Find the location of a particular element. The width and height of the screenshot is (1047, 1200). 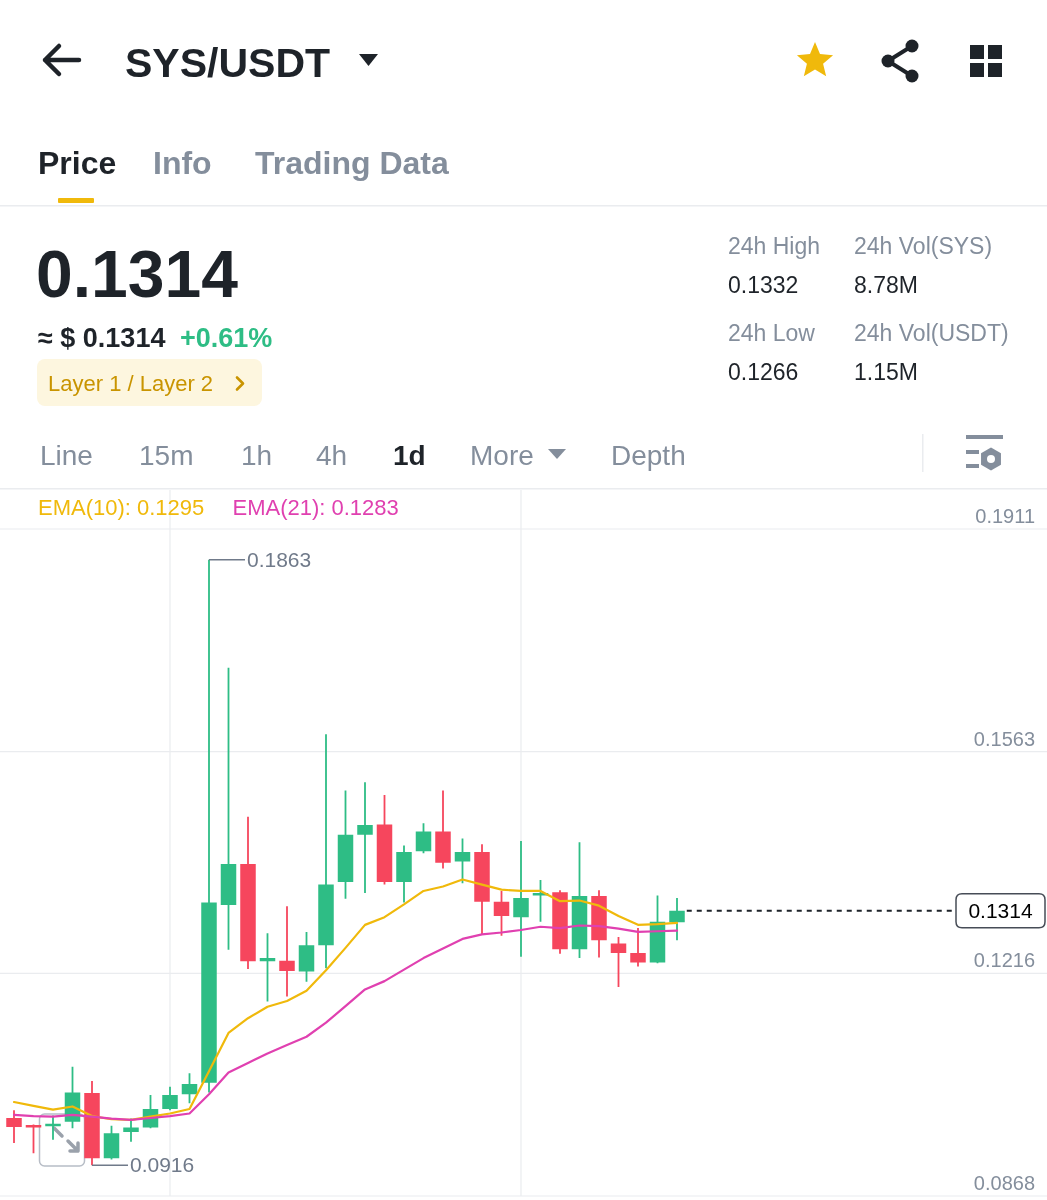

text: +0.61% is located at coordinates (226, 338).